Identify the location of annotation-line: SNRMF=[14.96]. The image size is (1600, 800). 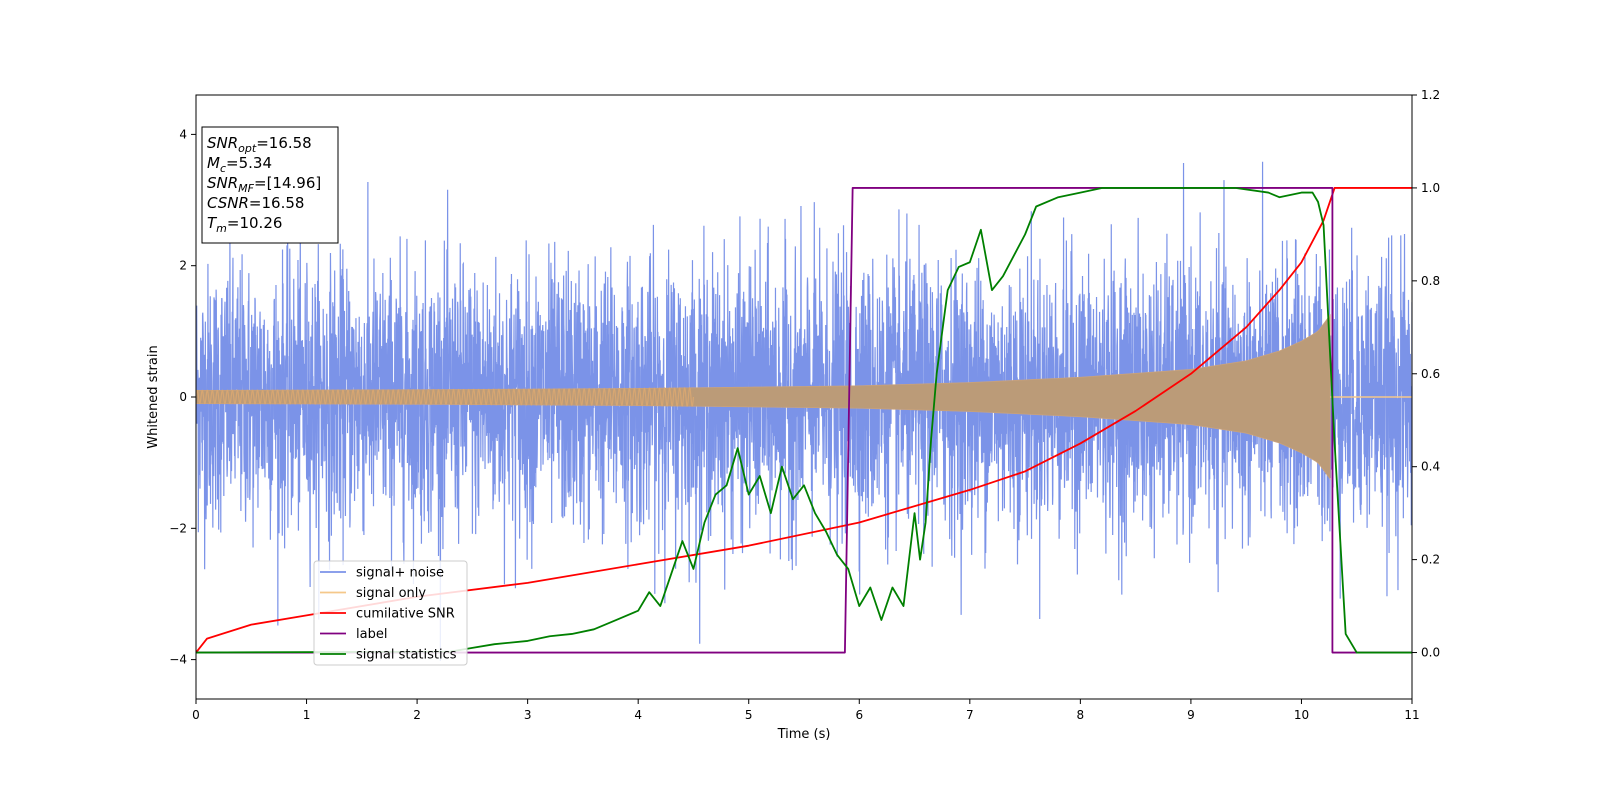
(264, 184).